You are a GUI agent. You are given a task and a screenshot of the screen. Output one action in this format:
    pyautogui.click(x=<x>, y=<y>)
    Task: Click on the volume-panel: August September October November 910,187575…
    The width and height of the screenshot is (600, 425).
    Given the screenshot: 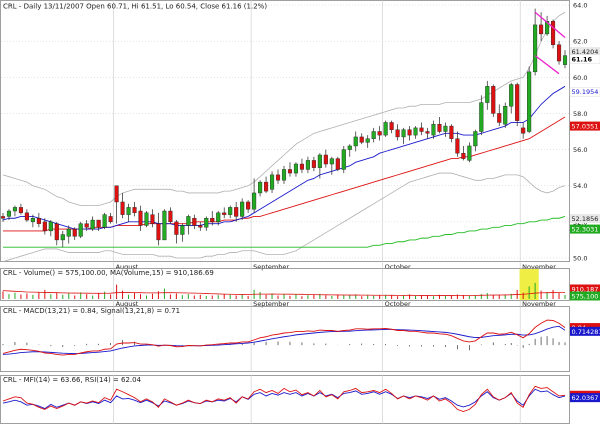 What is the action you would take?
    pyautogui.click(x=300, y=288)
    